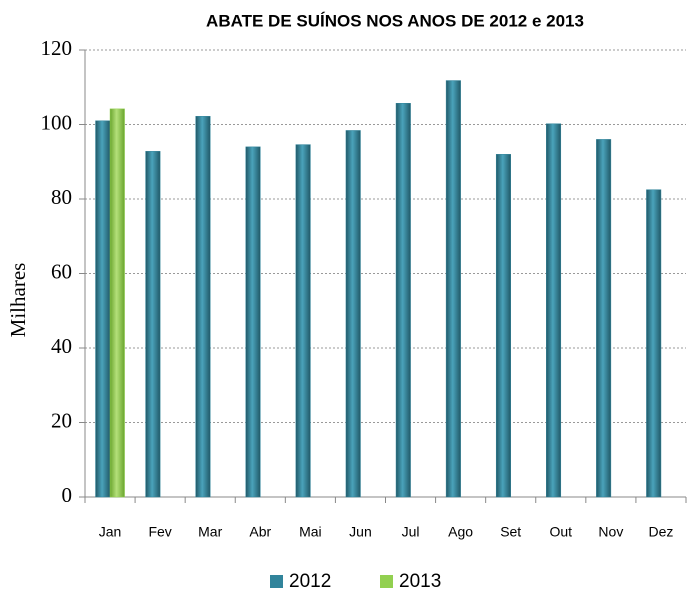 The width and height of the screenshot is (691, 597). I want to click on y-tick-label: 80, so click(61, 197).